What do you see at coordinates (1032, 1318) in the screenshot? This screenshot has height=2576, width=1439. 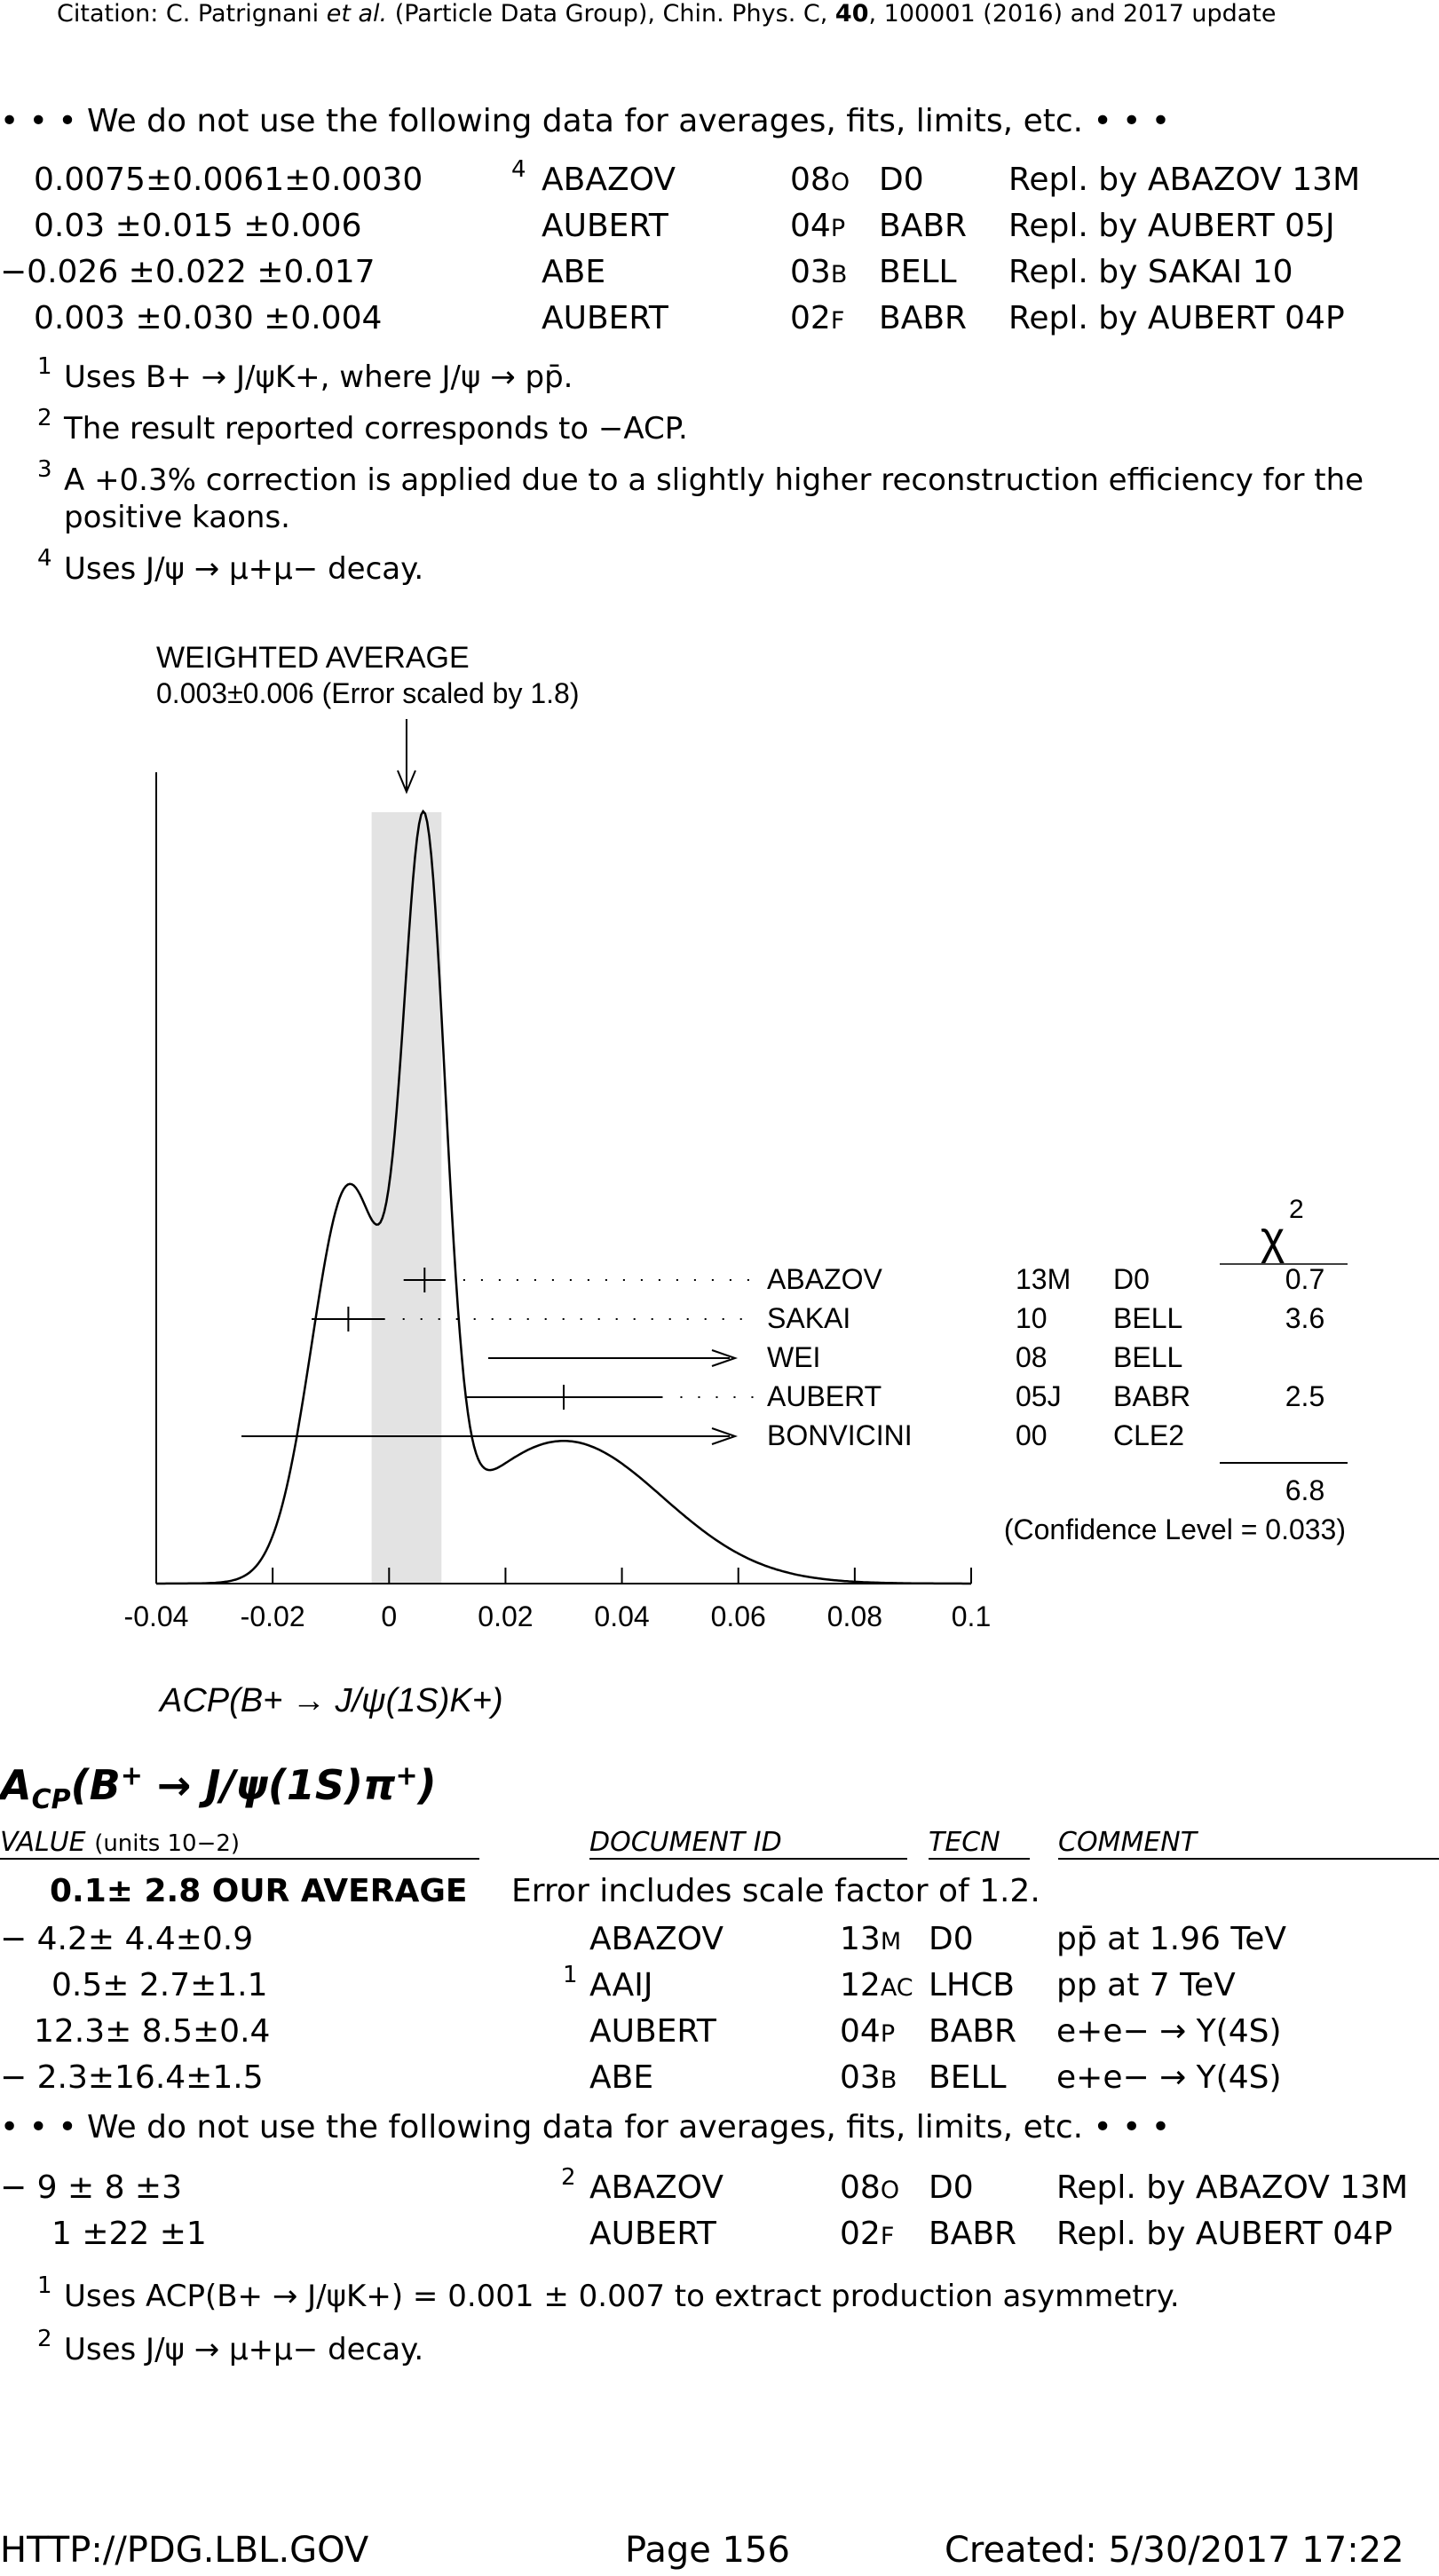 I see `measurement-ref: 10` at bounding box center [1032, 1318].